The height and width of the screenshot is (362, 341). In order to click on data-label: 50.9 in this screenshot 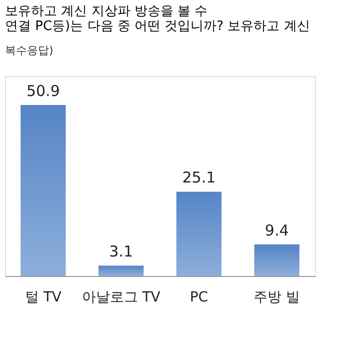, I will do `click(43, 91)`.